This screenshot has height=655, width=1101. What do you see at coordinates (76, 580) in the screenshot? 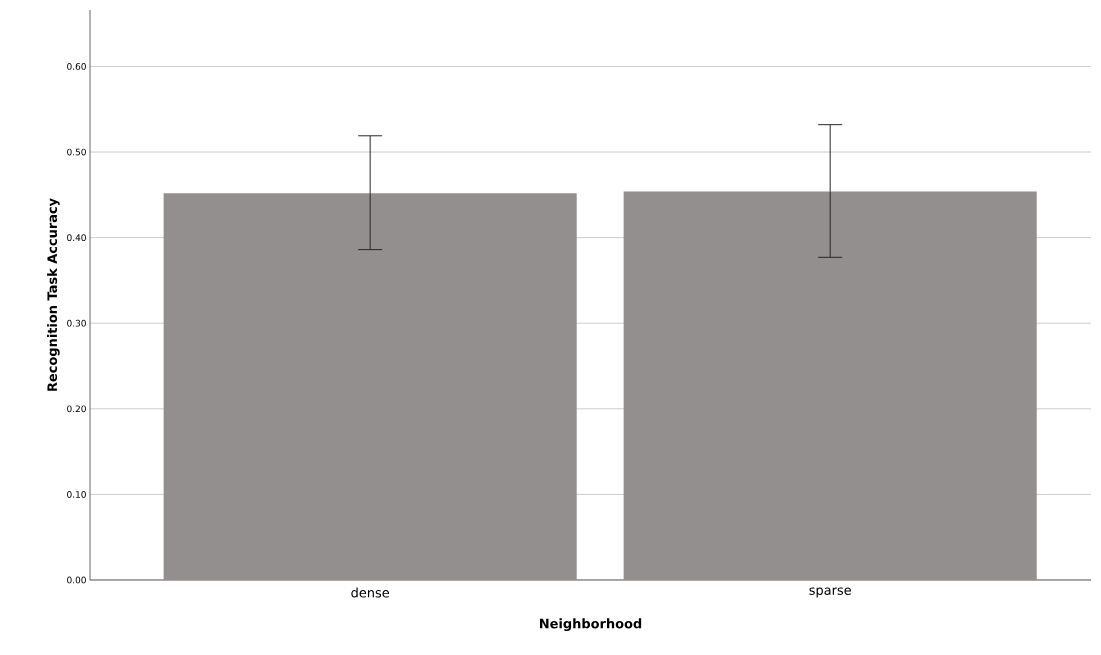
I see `y-tick-label: 0.00` at bounding box center [76, 580].